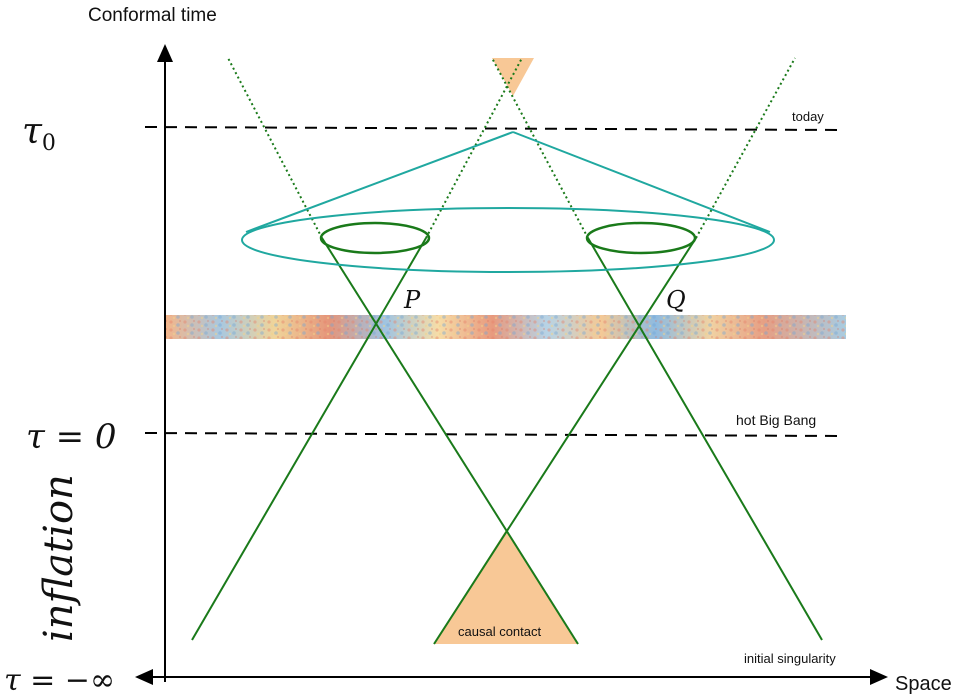  Describe the element at coordinates (790, 658) in the screenshot. I see `initial-singularity-label: initial singularity` at that location.